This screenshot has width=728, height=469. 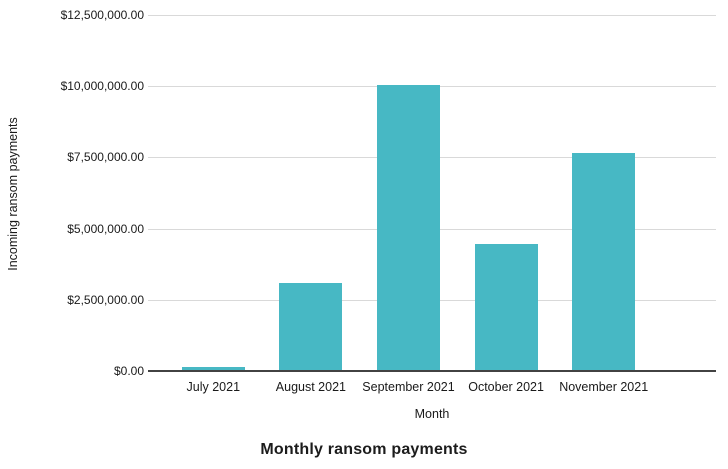 What do you see at coordinates (13, 194) in the screenshot?
I see `y-axis-title: Incoming ransom payments` at bounding box center [13, 194].